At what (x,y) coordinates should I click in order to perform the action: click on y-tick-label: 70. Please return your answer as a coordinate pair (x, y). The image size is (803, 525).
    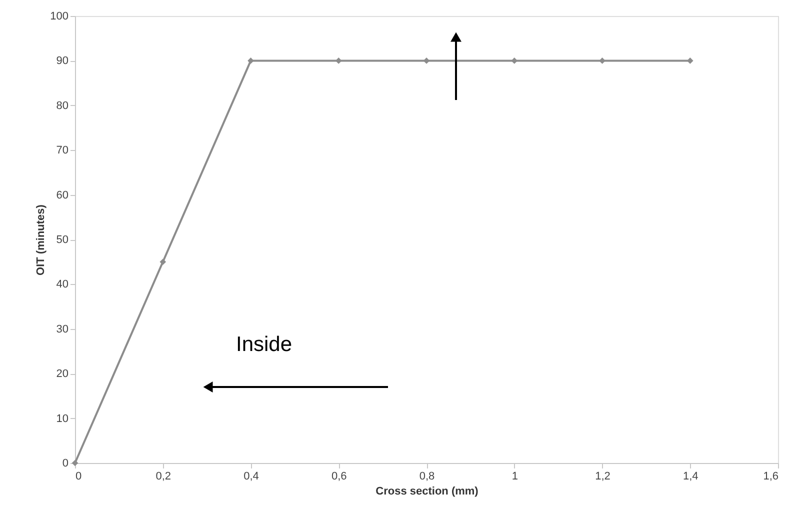
    Looking at the image, I should click on (62, 150).